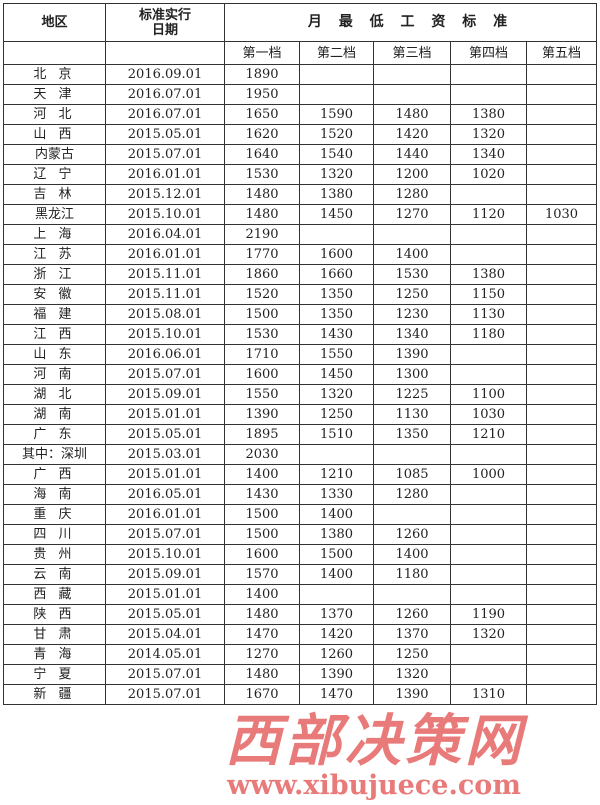  Describe the element at coordinates (165, 22) in the screenshot. I see `date-header: 标准实行 日期` at that location.